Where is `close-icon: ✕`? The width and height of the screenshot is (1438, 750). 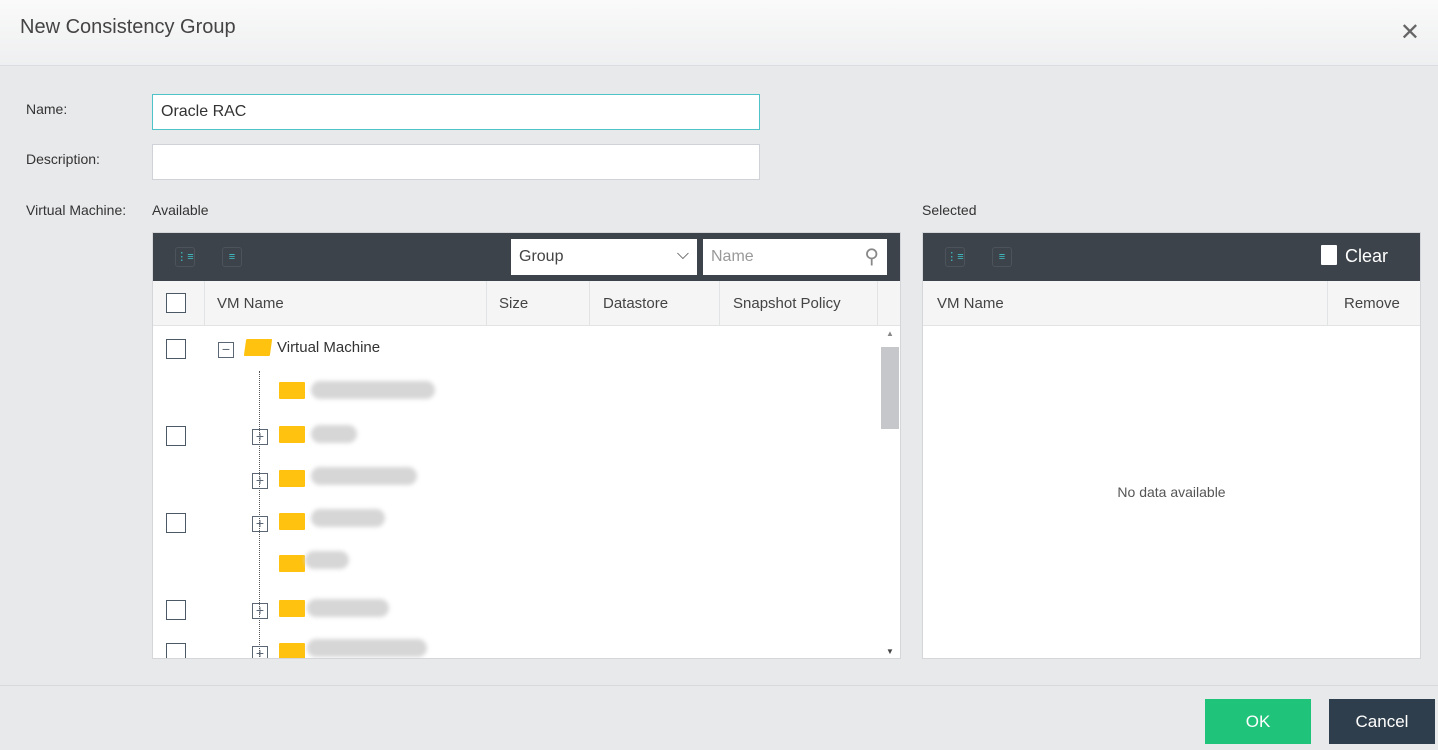 close-icon: ✕ is located at coordinates (1409, 32).